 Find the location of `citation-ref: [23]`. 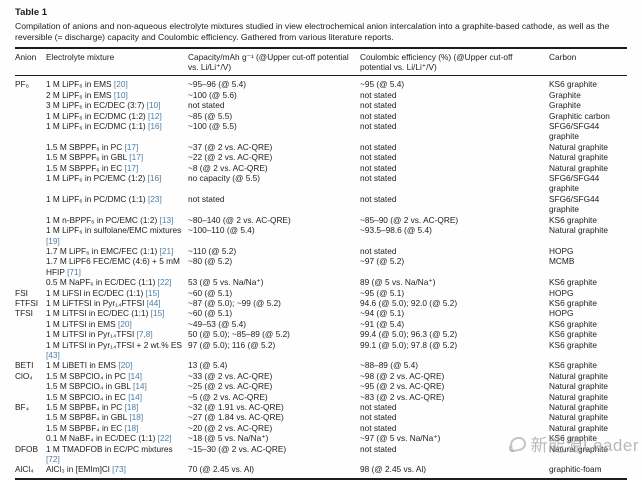

citation-ref: [23] is located at coordinates (155, 198).